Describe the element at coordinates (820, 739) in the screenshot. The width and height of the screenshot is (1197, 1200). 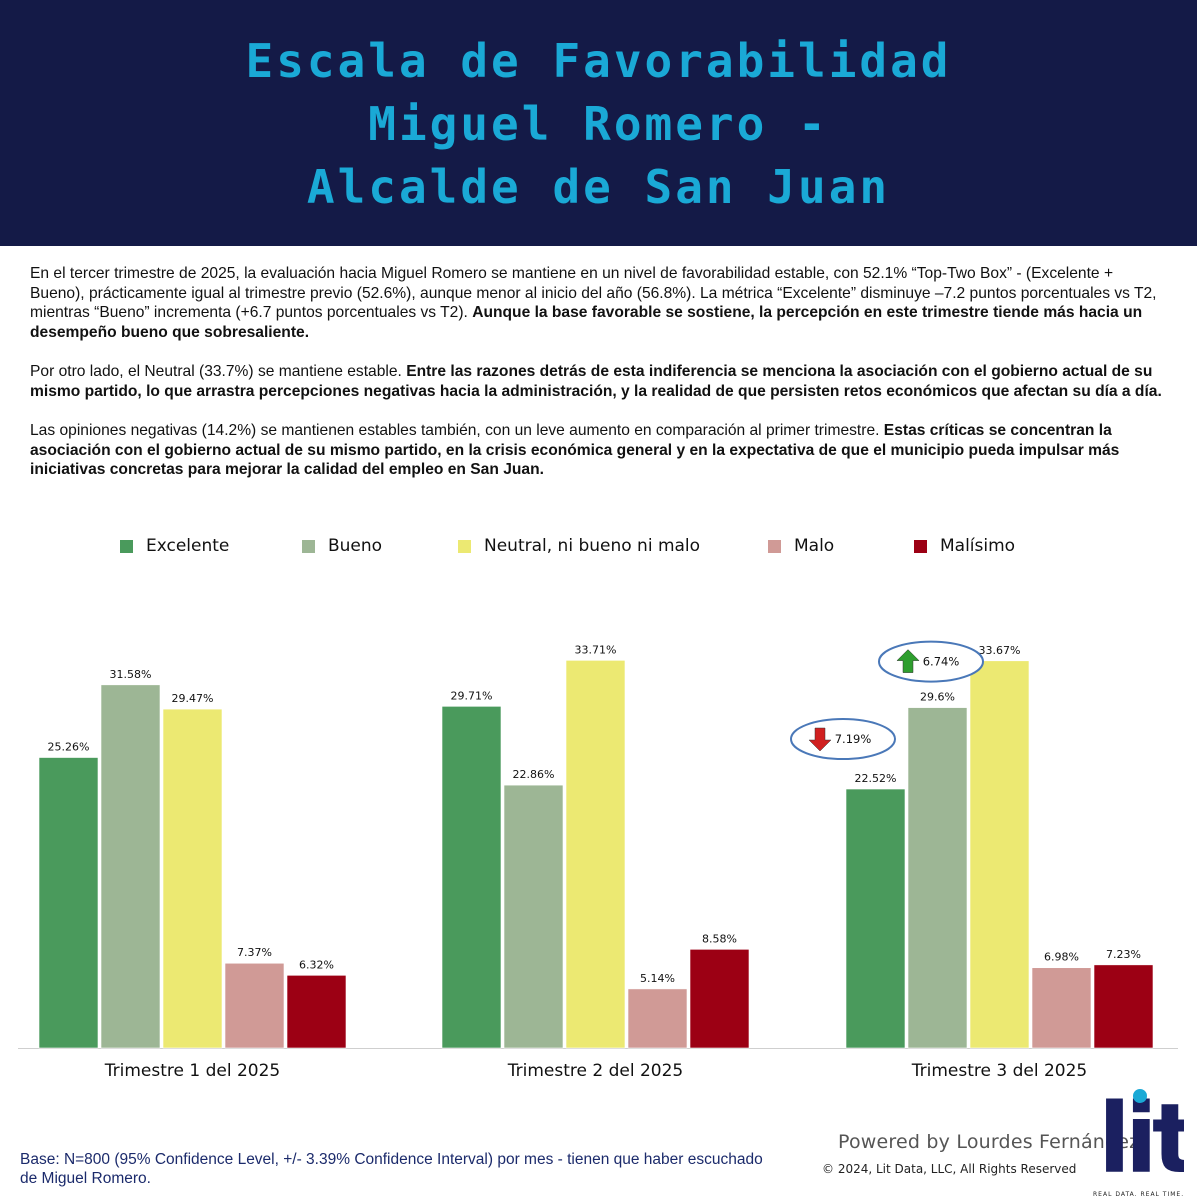
I see `arrow-down-icon` at that location.